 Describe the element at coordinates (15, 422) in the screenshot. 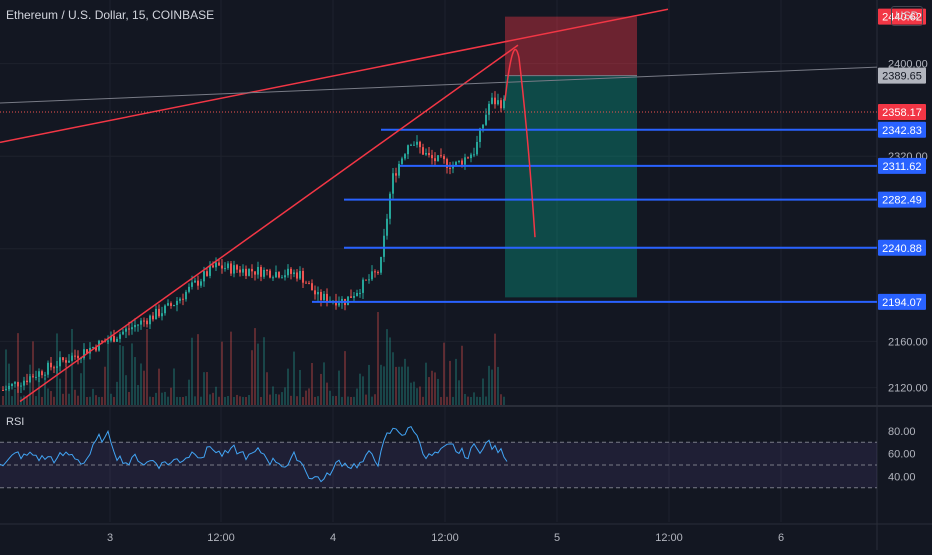

I see `rsi-indicator-label: RSI` at that location.